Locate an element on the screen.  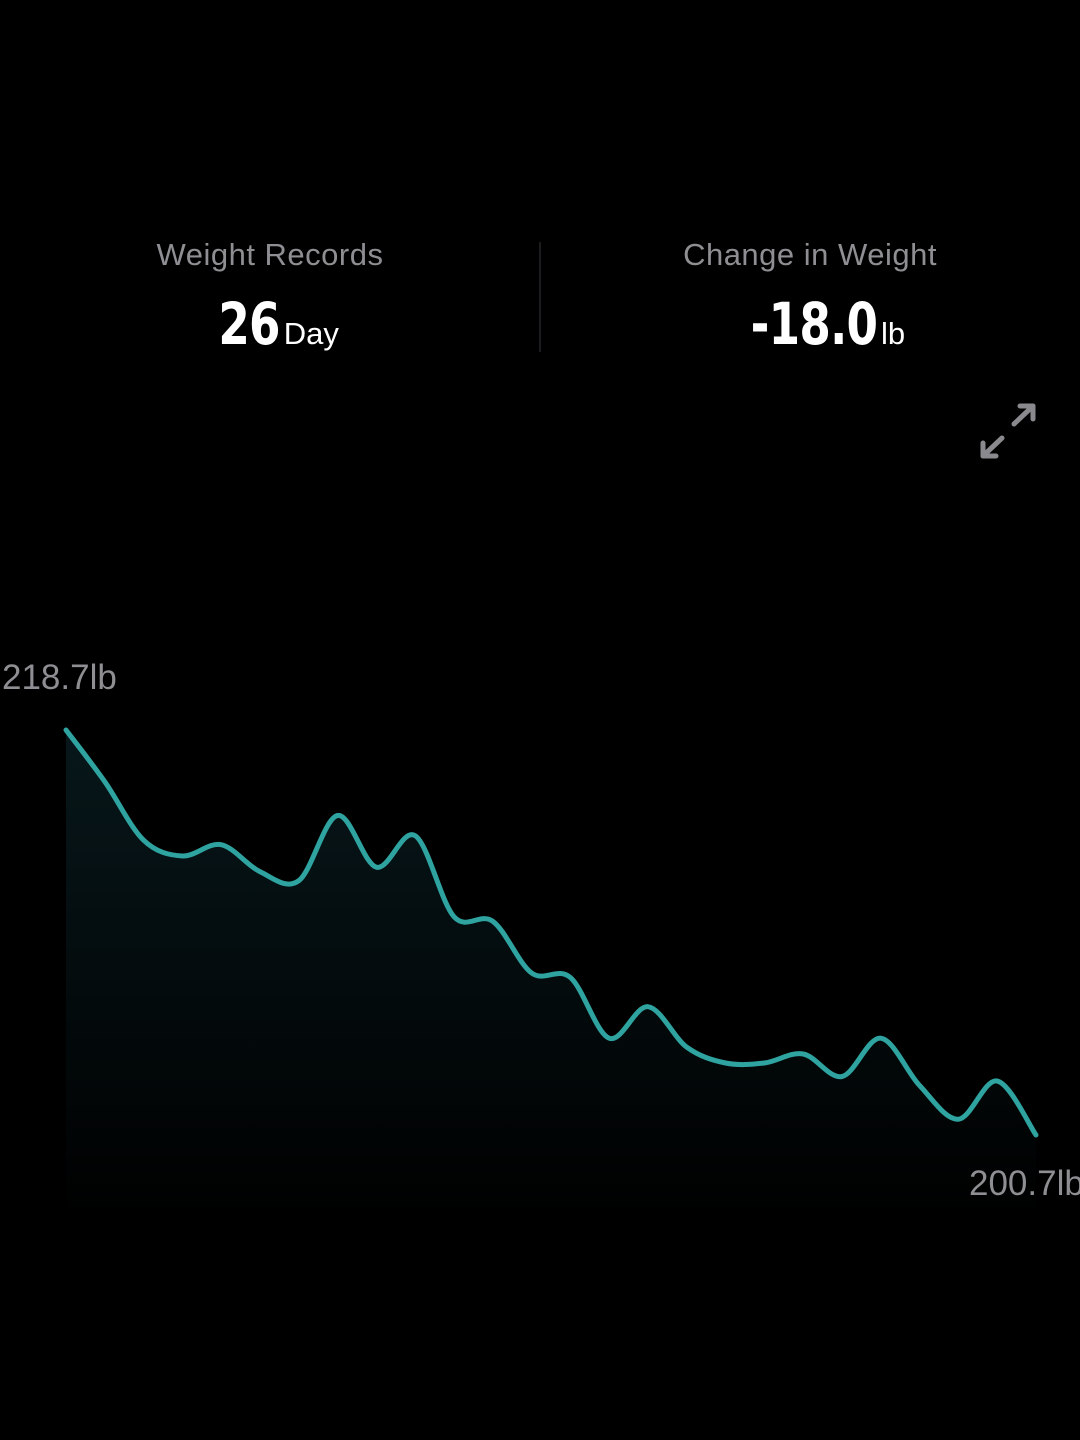
weight-records-label: Weight Records is located at coordinates (270, 254).